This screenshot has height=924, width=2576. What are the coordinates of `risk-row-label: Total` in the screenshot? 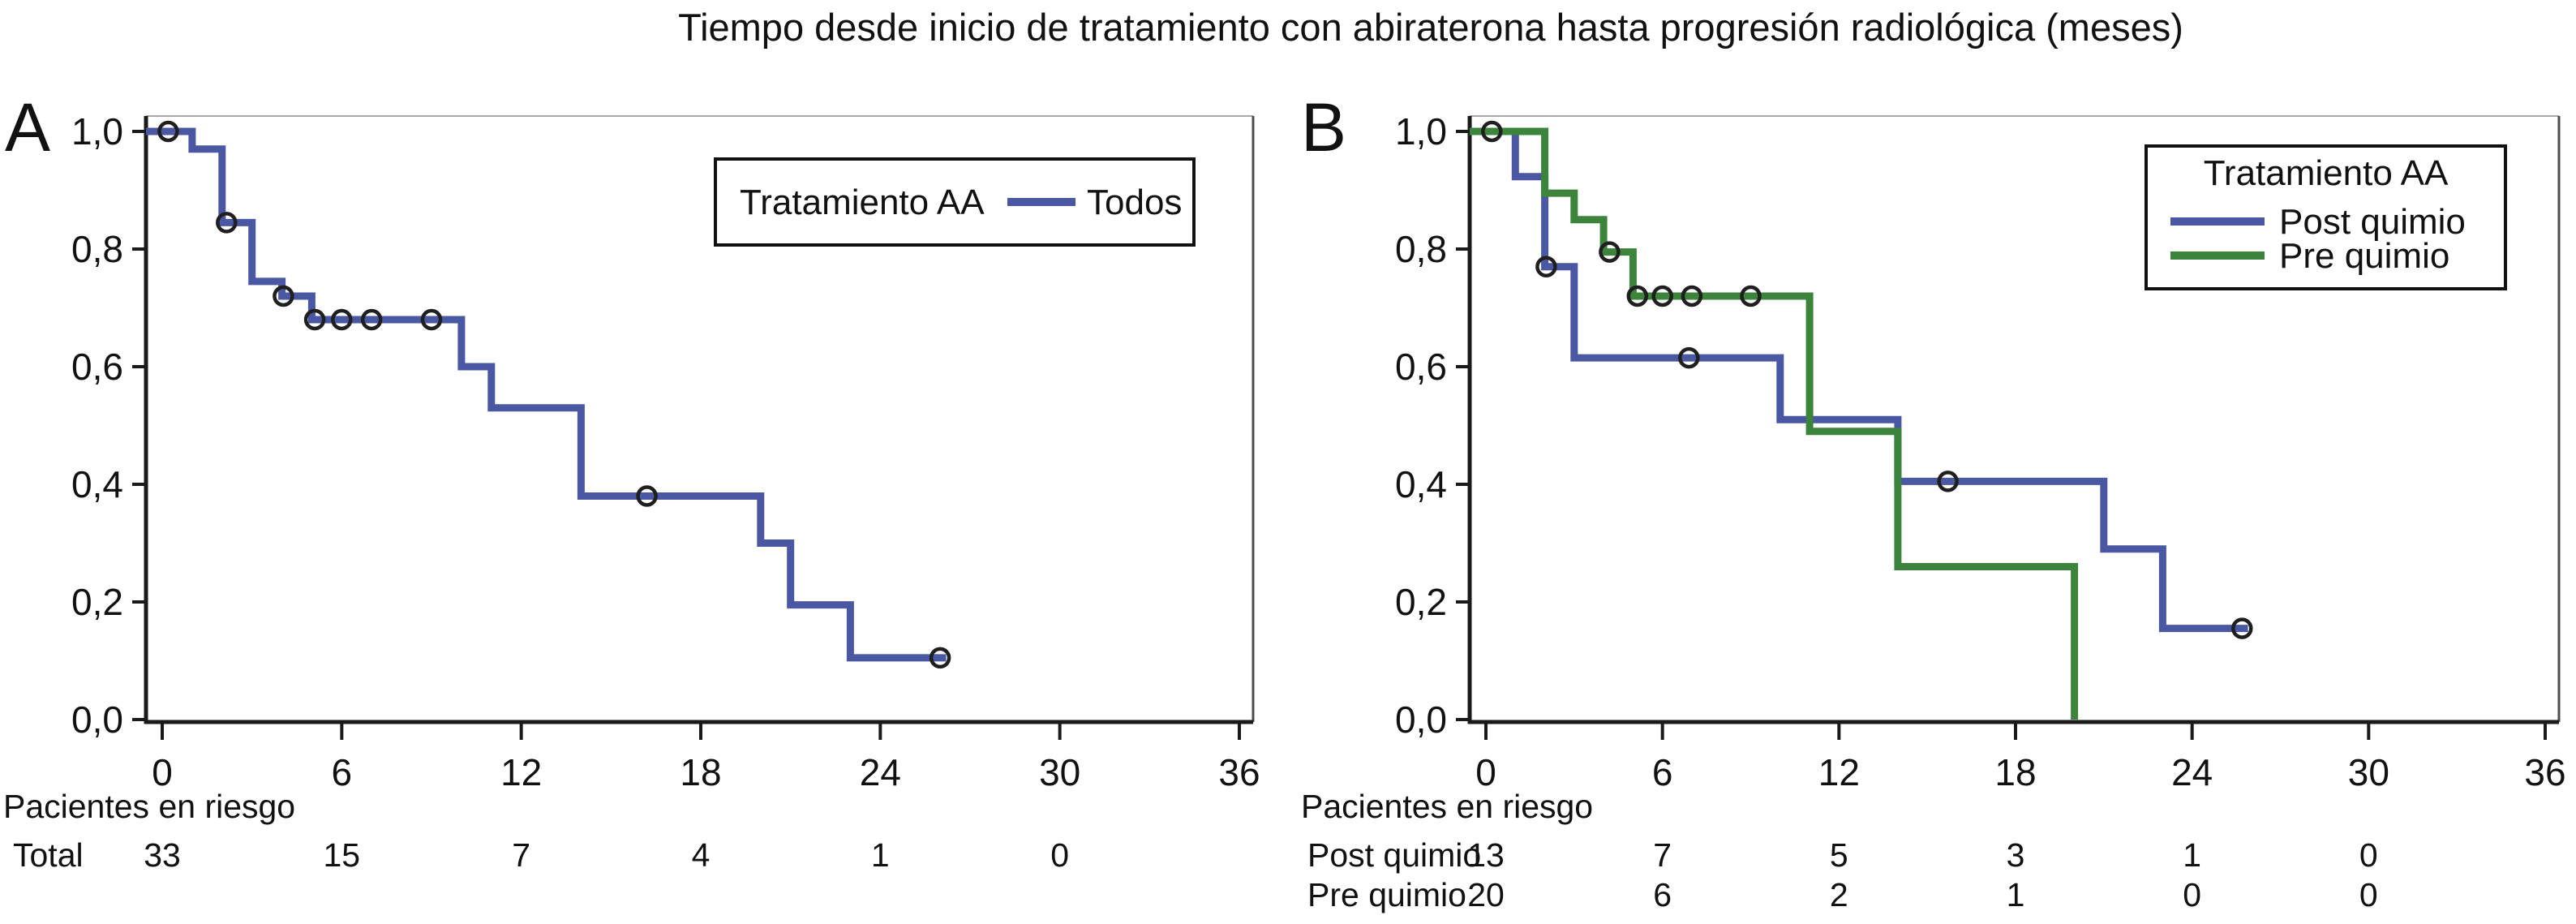 It's located at (48, 855).